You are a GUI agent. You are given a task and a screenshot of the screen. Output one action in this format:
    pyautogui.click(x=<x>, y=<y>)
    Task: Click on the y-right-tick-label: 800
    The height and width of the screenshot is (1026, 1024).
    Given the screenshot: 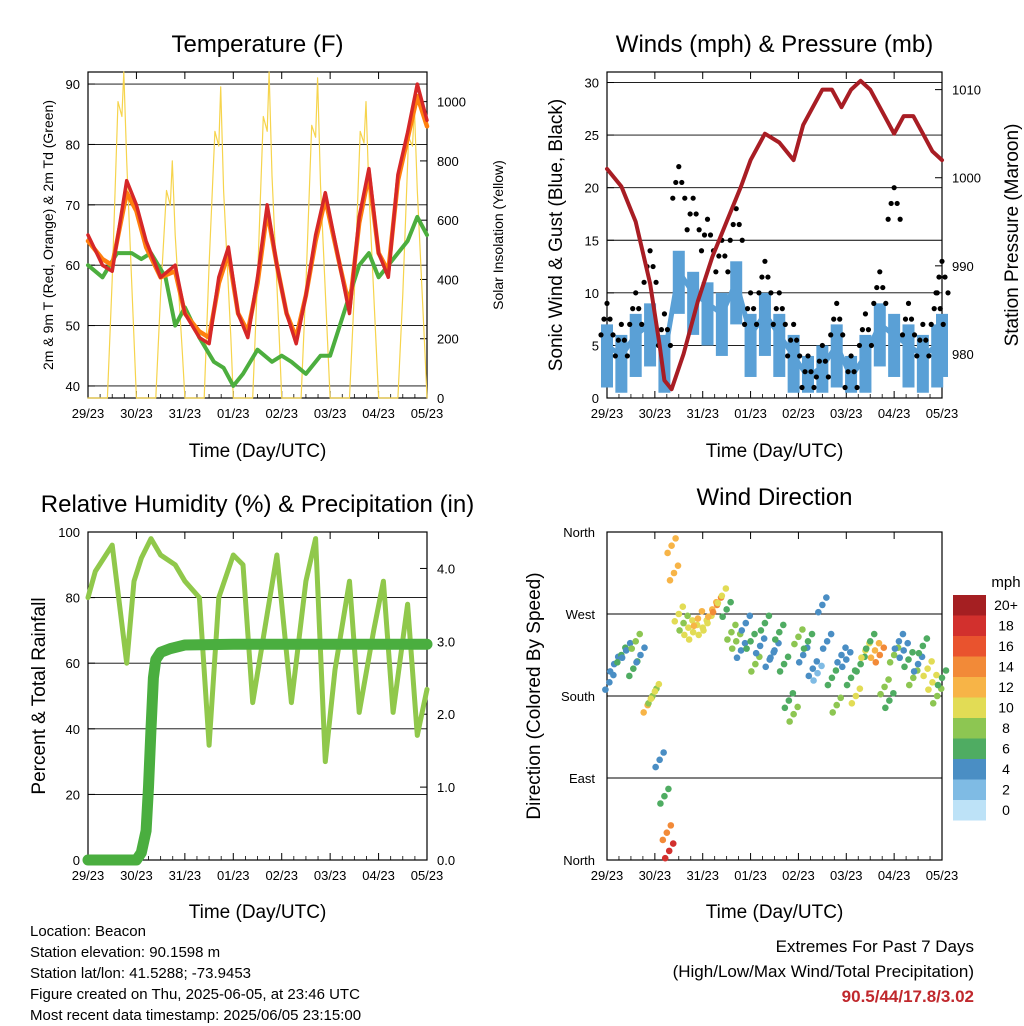 What is the action you would take?
    pyautogui.click(x=448, y=161)
    